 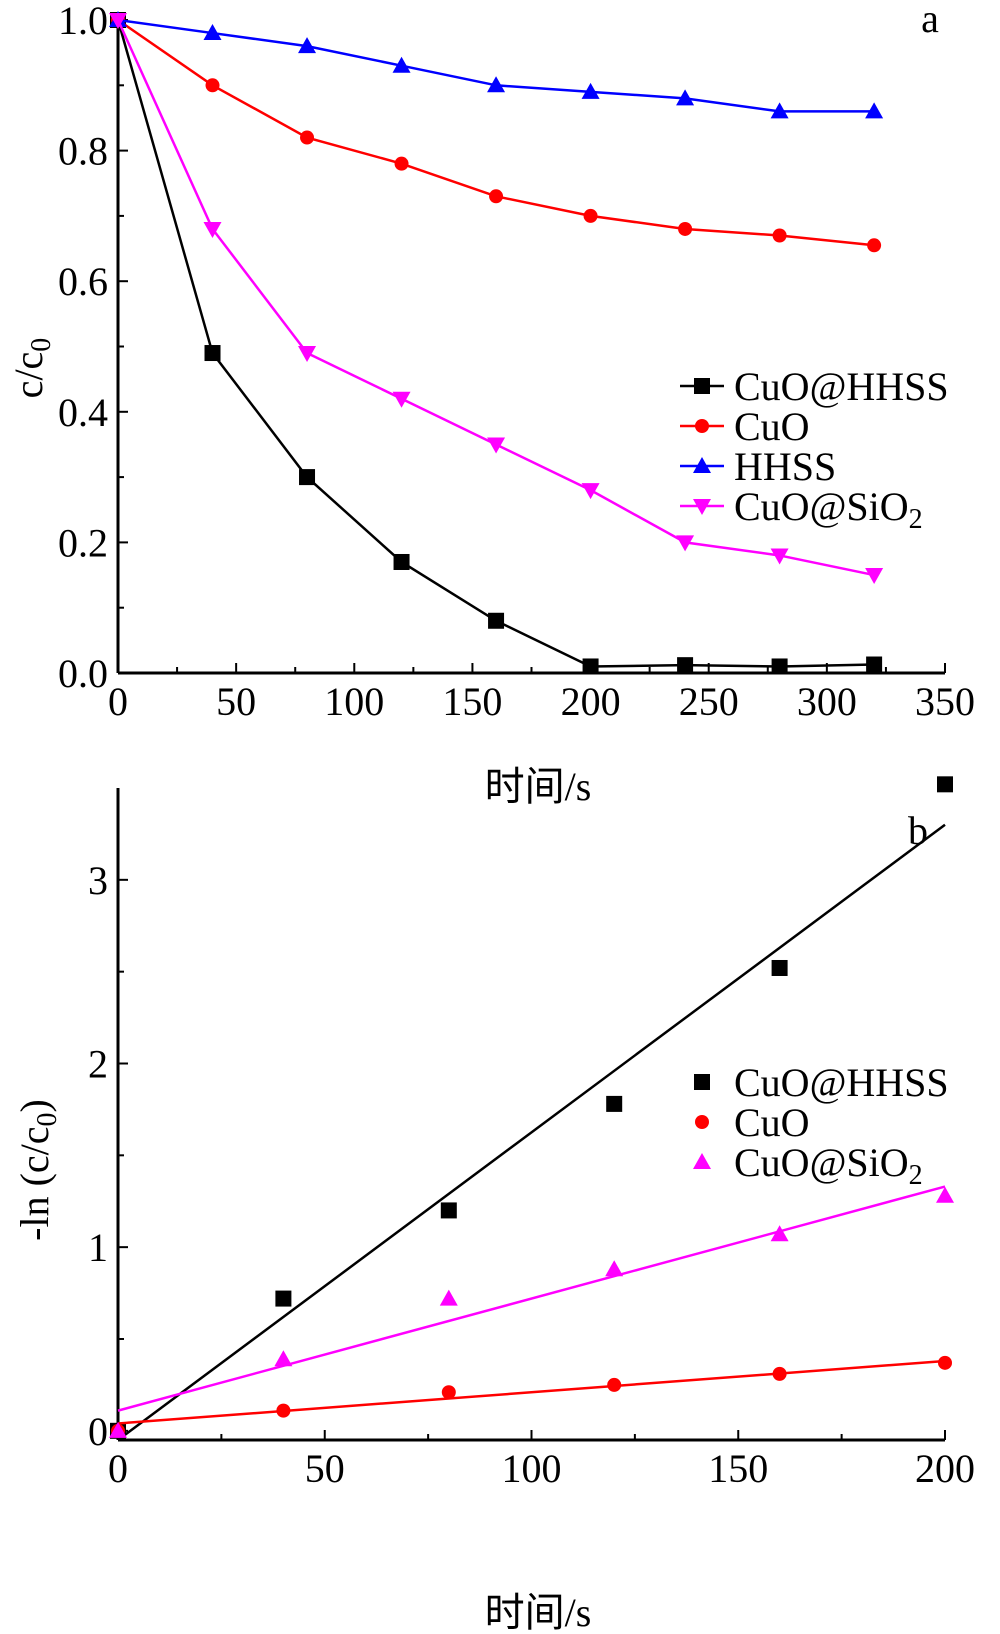 What do you see at coordinates (591, 701) in the screenshot?
I see `a-x-tick-label: 200` at bounding box center [591, 701].